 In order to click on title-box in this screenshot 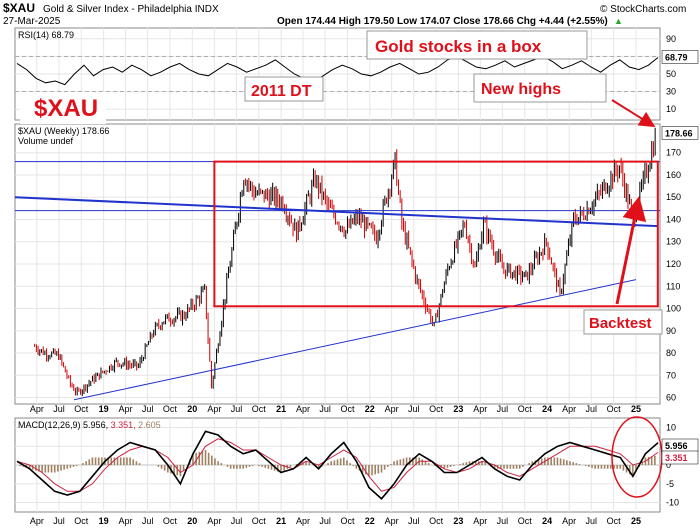, I will do `click(477, 45)`.